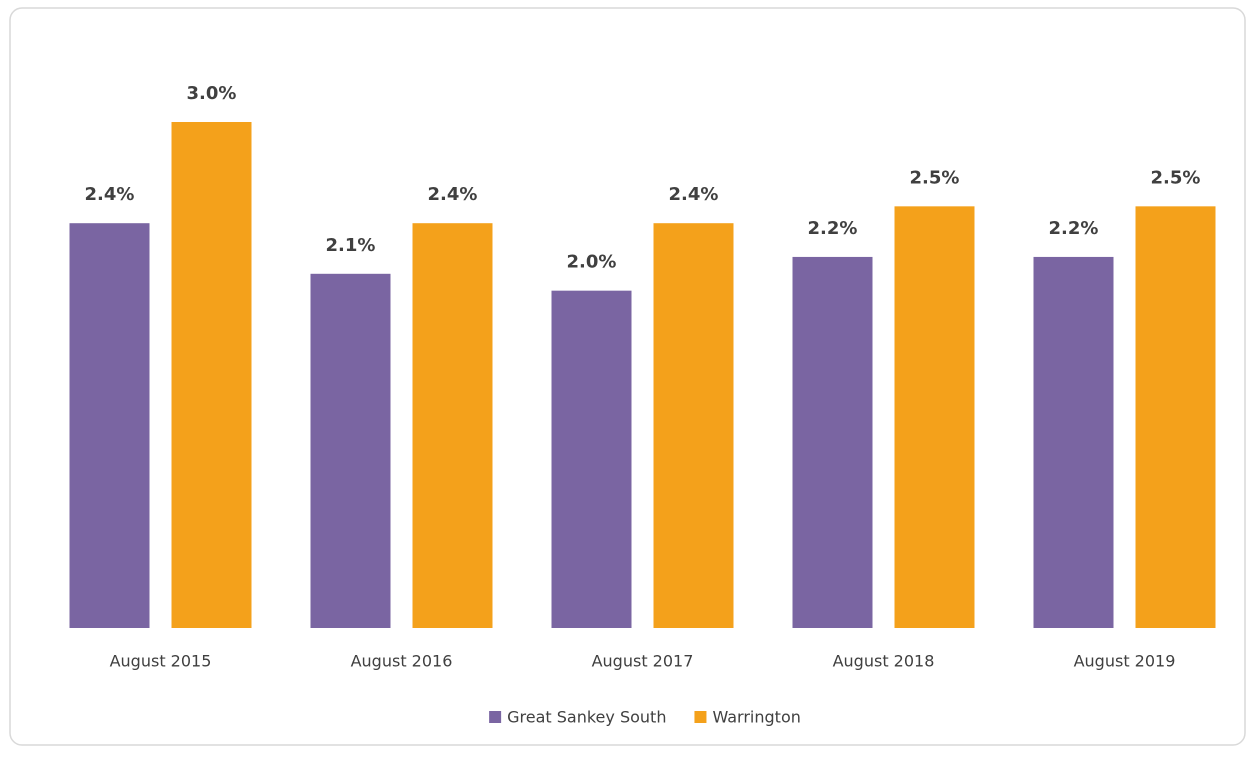 The width and height of the screenshot is (1256, 757). Describe the element at coordinates (212, 93) in the screenshot. I see `data-label: 3.0%` at that location.